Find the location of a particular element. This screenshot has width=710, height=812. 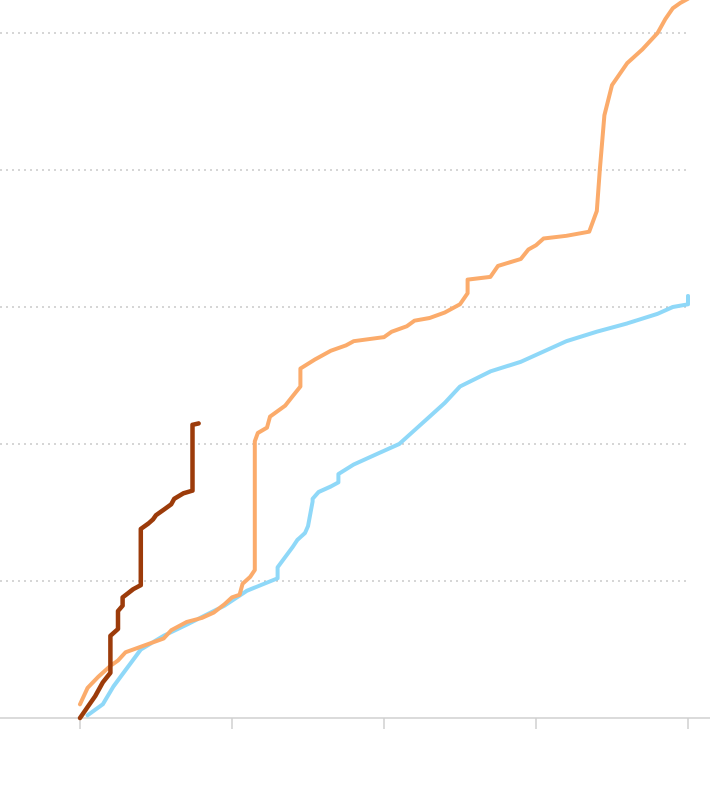

x-axis is located at coordinates (355, 723).